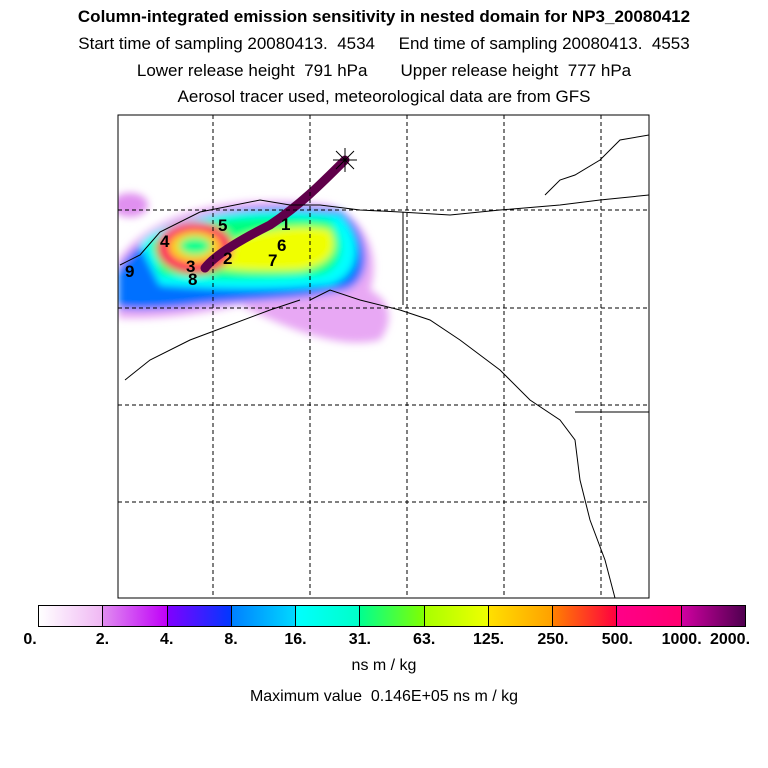 Image resolution: width=768 pixels, height=768 pixels. Describe the element at coordinates (102, 639) in the screenshot. I see `colorbar-tick-label: 2.` at that location.